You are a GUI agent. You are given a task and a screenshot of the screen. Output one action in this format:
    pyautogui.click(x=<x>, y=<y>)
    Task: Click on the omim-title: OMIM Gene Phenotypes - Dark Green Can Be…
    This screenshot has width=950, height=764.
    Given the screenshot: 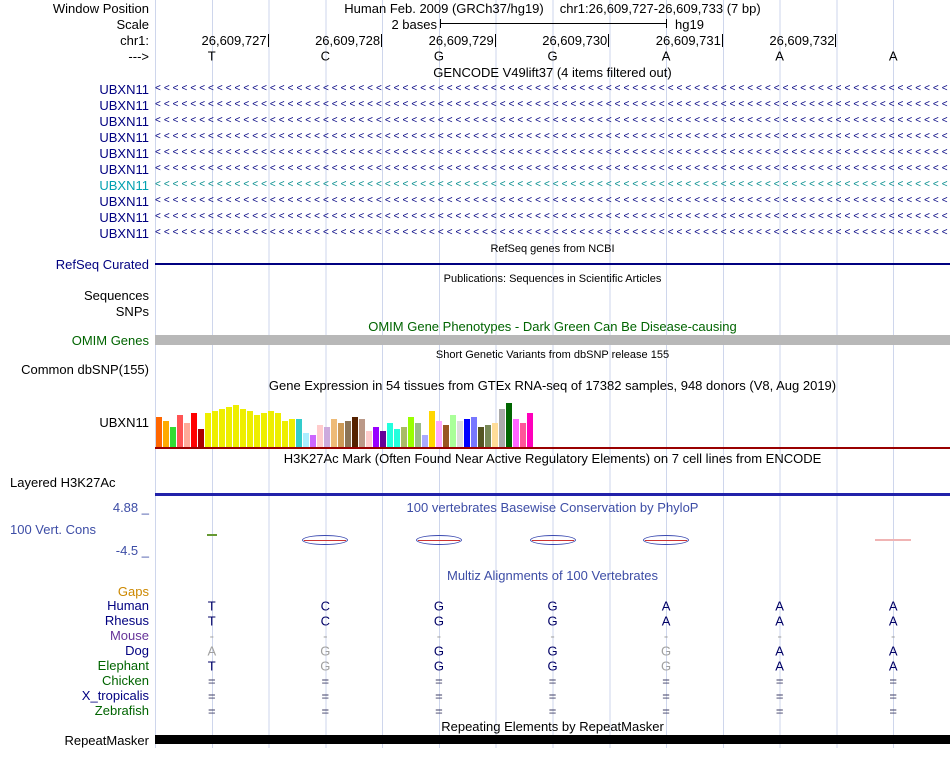 What is the action you would take?
    pyautogui.click(x=552, y=326)
    